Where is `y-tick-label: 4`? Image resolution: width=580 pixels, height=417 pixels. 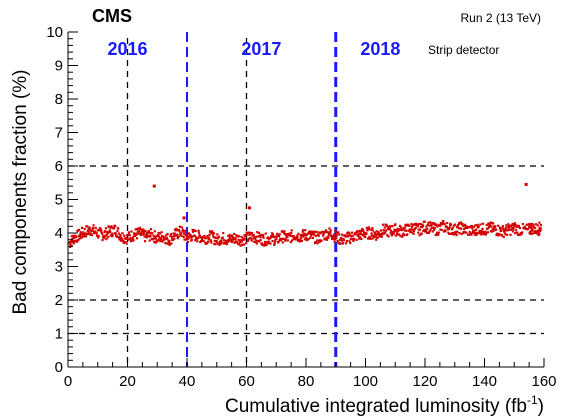 y-tick-label: 4 is located at coordinates (59, 233).